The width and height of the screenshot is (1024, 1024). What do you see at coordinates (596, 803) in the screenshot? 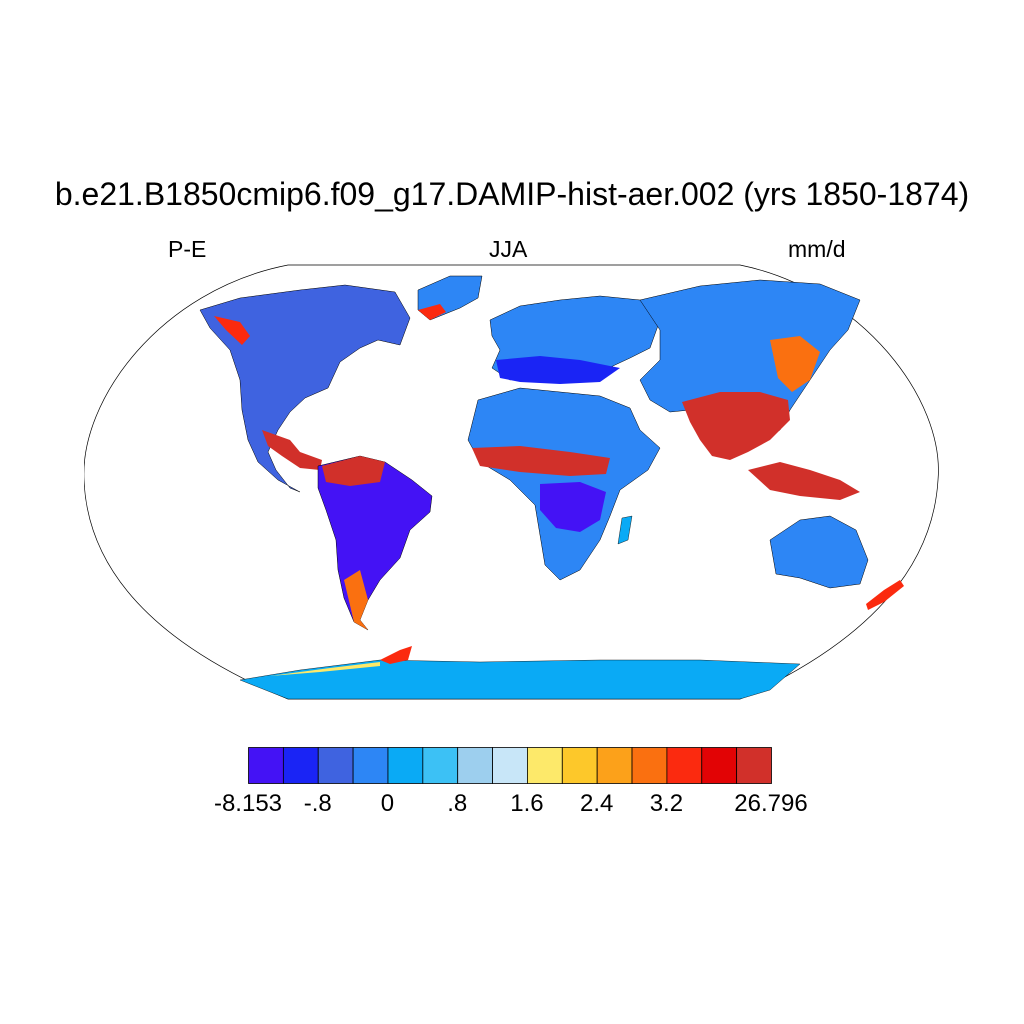
I see `colorbar-label: 2.4` at bounding box center [596, 803].